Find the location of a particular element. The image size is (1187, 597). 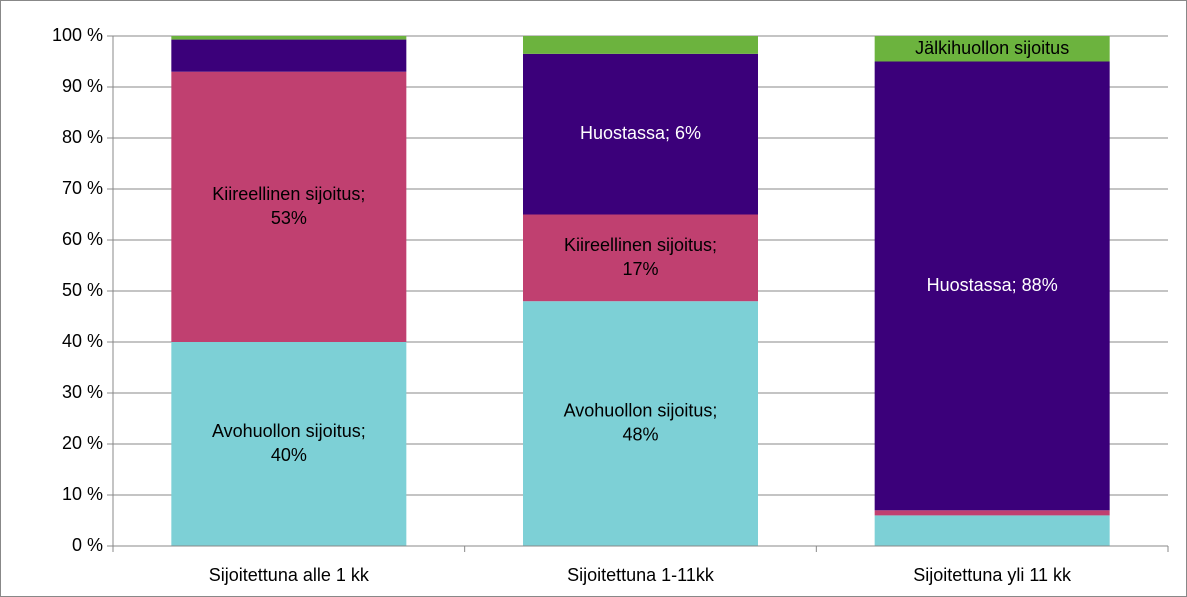

y-tick-label: 60 % is located at coordinates (82, 239).